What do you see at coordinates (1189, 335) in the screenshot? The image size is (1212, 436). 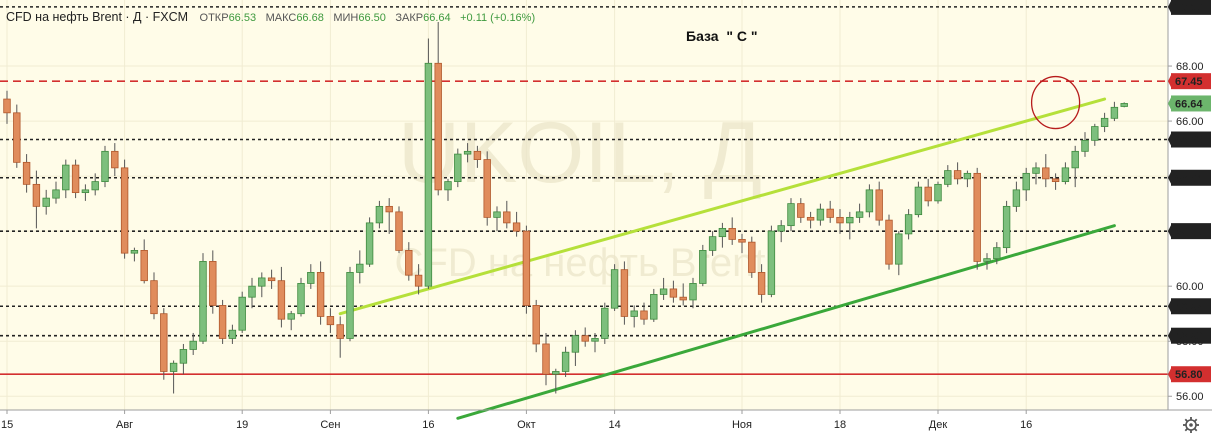 I see `price-badge-58.20: 58.20` at bounding box center [1189, 335].